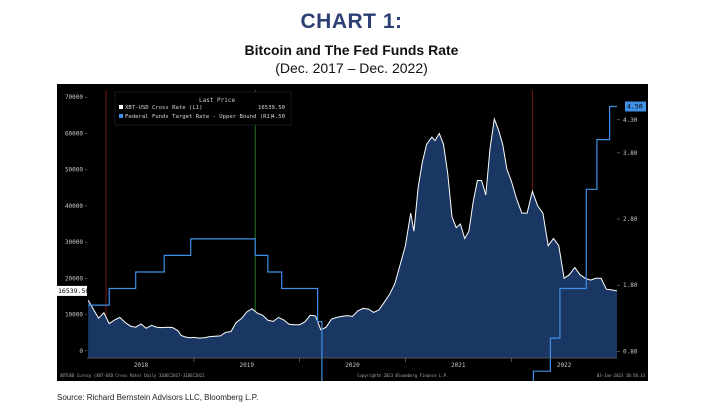 The width and height of the screenshot is (703, 414). What do you see at coordinates (630, 285) in the screenshot?
I see `right-tick-label: 1.80` at bounding box center [630, 285].